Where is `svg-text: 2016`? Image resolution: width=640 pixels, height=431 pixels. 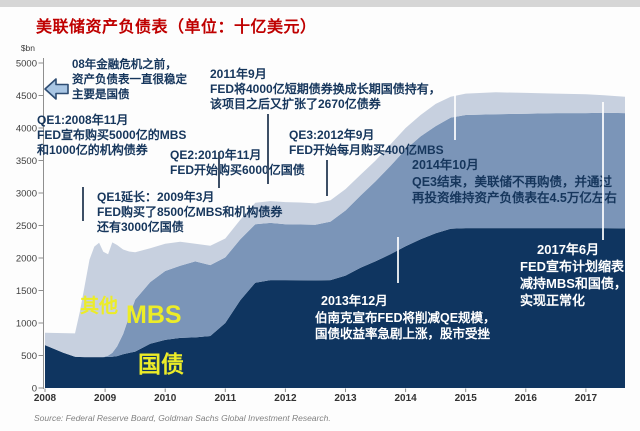 svg-text: 2016 is located at coordinates (526, 398).